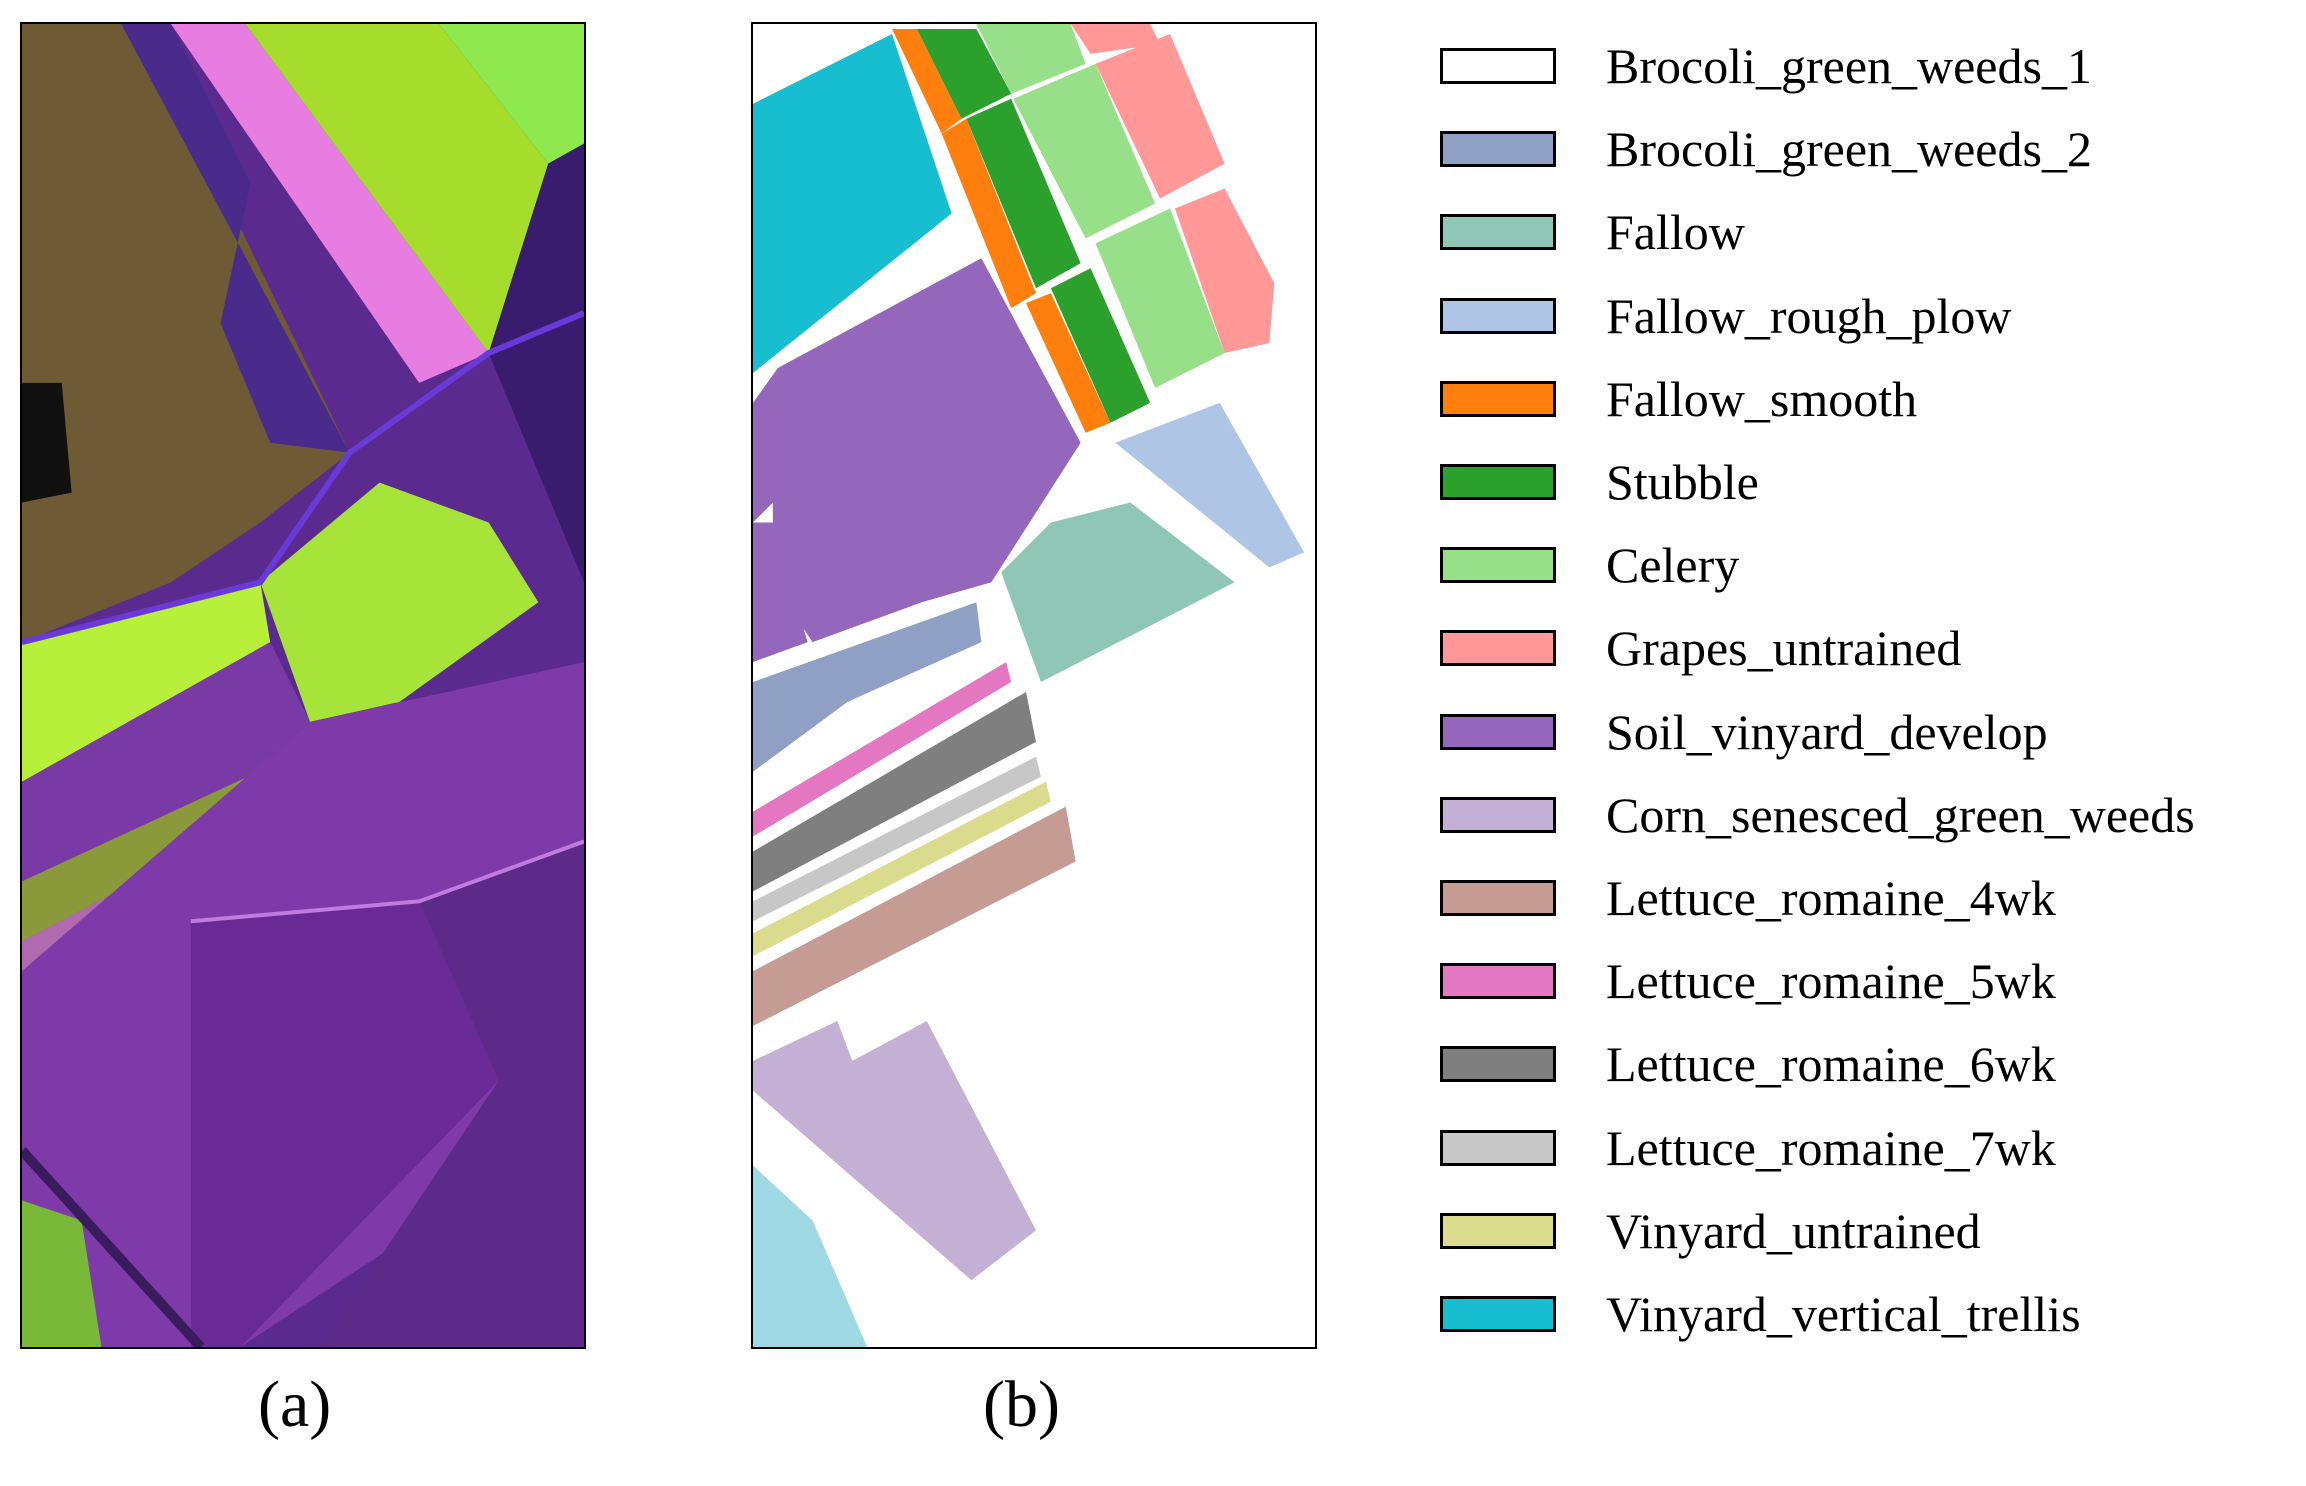  Describe the element at coordinates (1831, 898) in the screenshot. I see `legend-label: Lettuce_romaine_4wk` at that location.